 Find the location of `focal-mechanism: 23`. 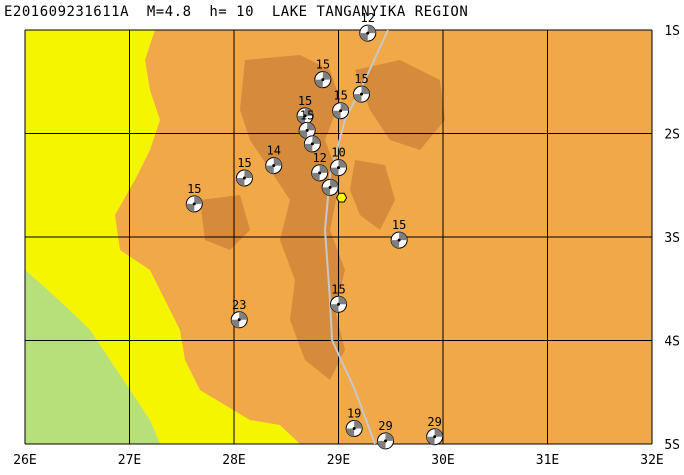

focal-mechanism: 23 is located at coordinates (239, 313).